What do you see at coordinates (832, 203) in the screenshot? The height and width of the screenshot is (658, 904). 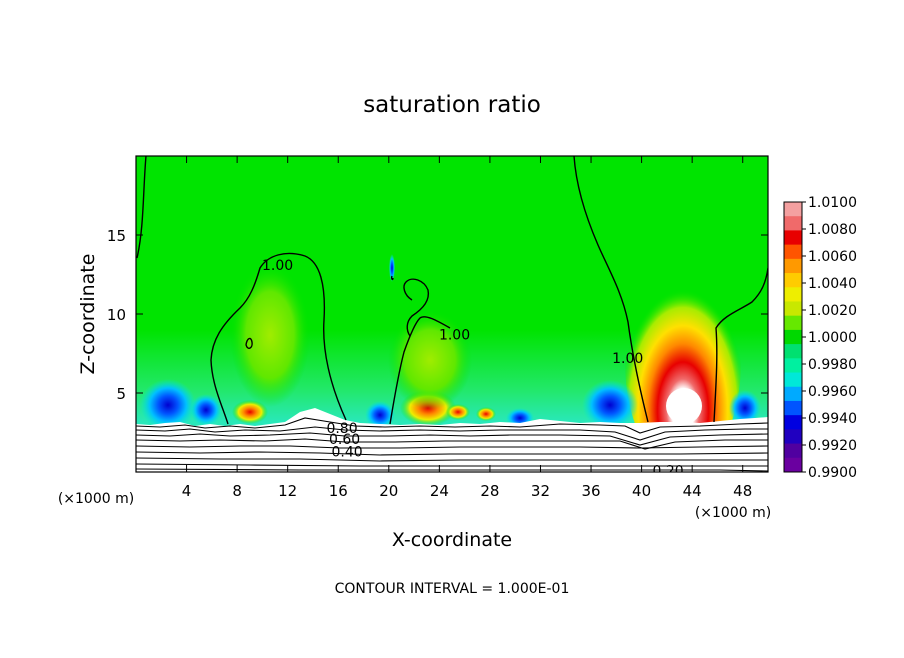 I see `colorbar-label: 1.0100` at bounding box center [832, 203].